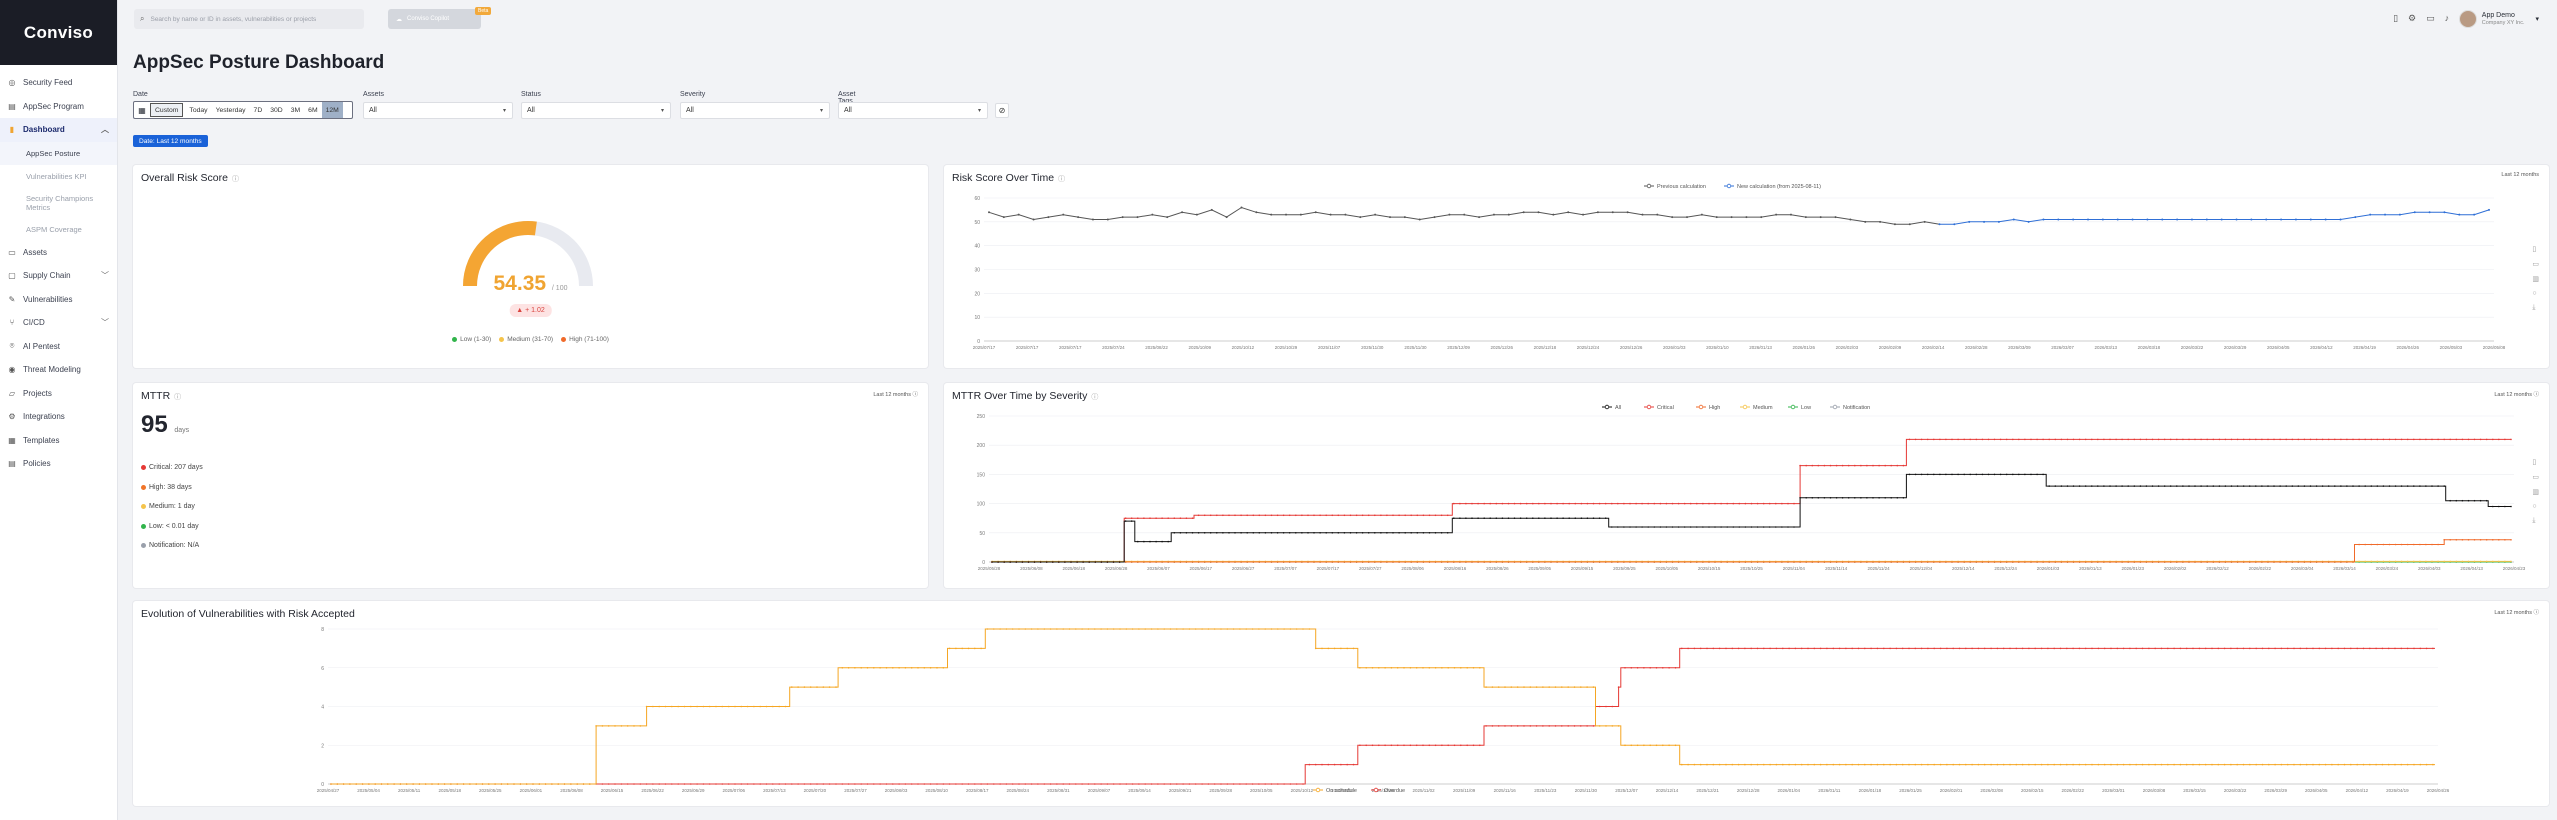  Describe the element at coordinates (198, 110) in the screenshot. I see `date-option-today: Today` at that location.